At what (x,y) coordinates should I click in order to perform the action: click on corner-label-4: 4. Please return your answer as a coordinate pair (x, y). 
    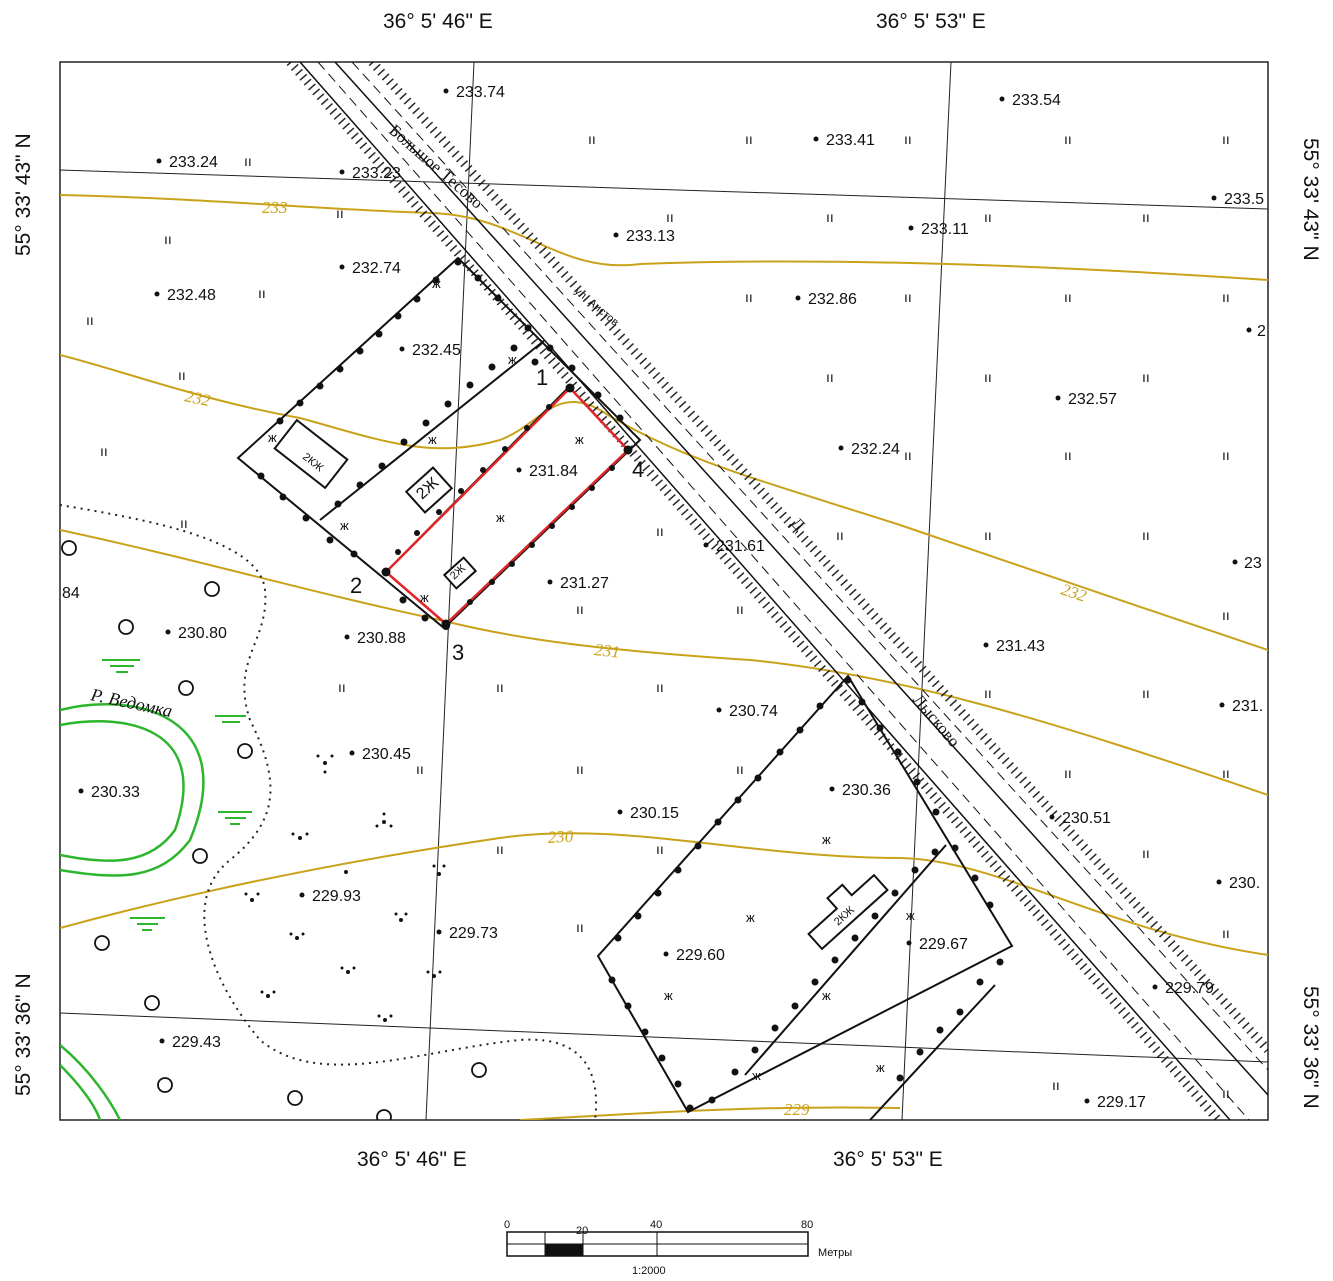
    Looking at the image, I should click on (638, 469).